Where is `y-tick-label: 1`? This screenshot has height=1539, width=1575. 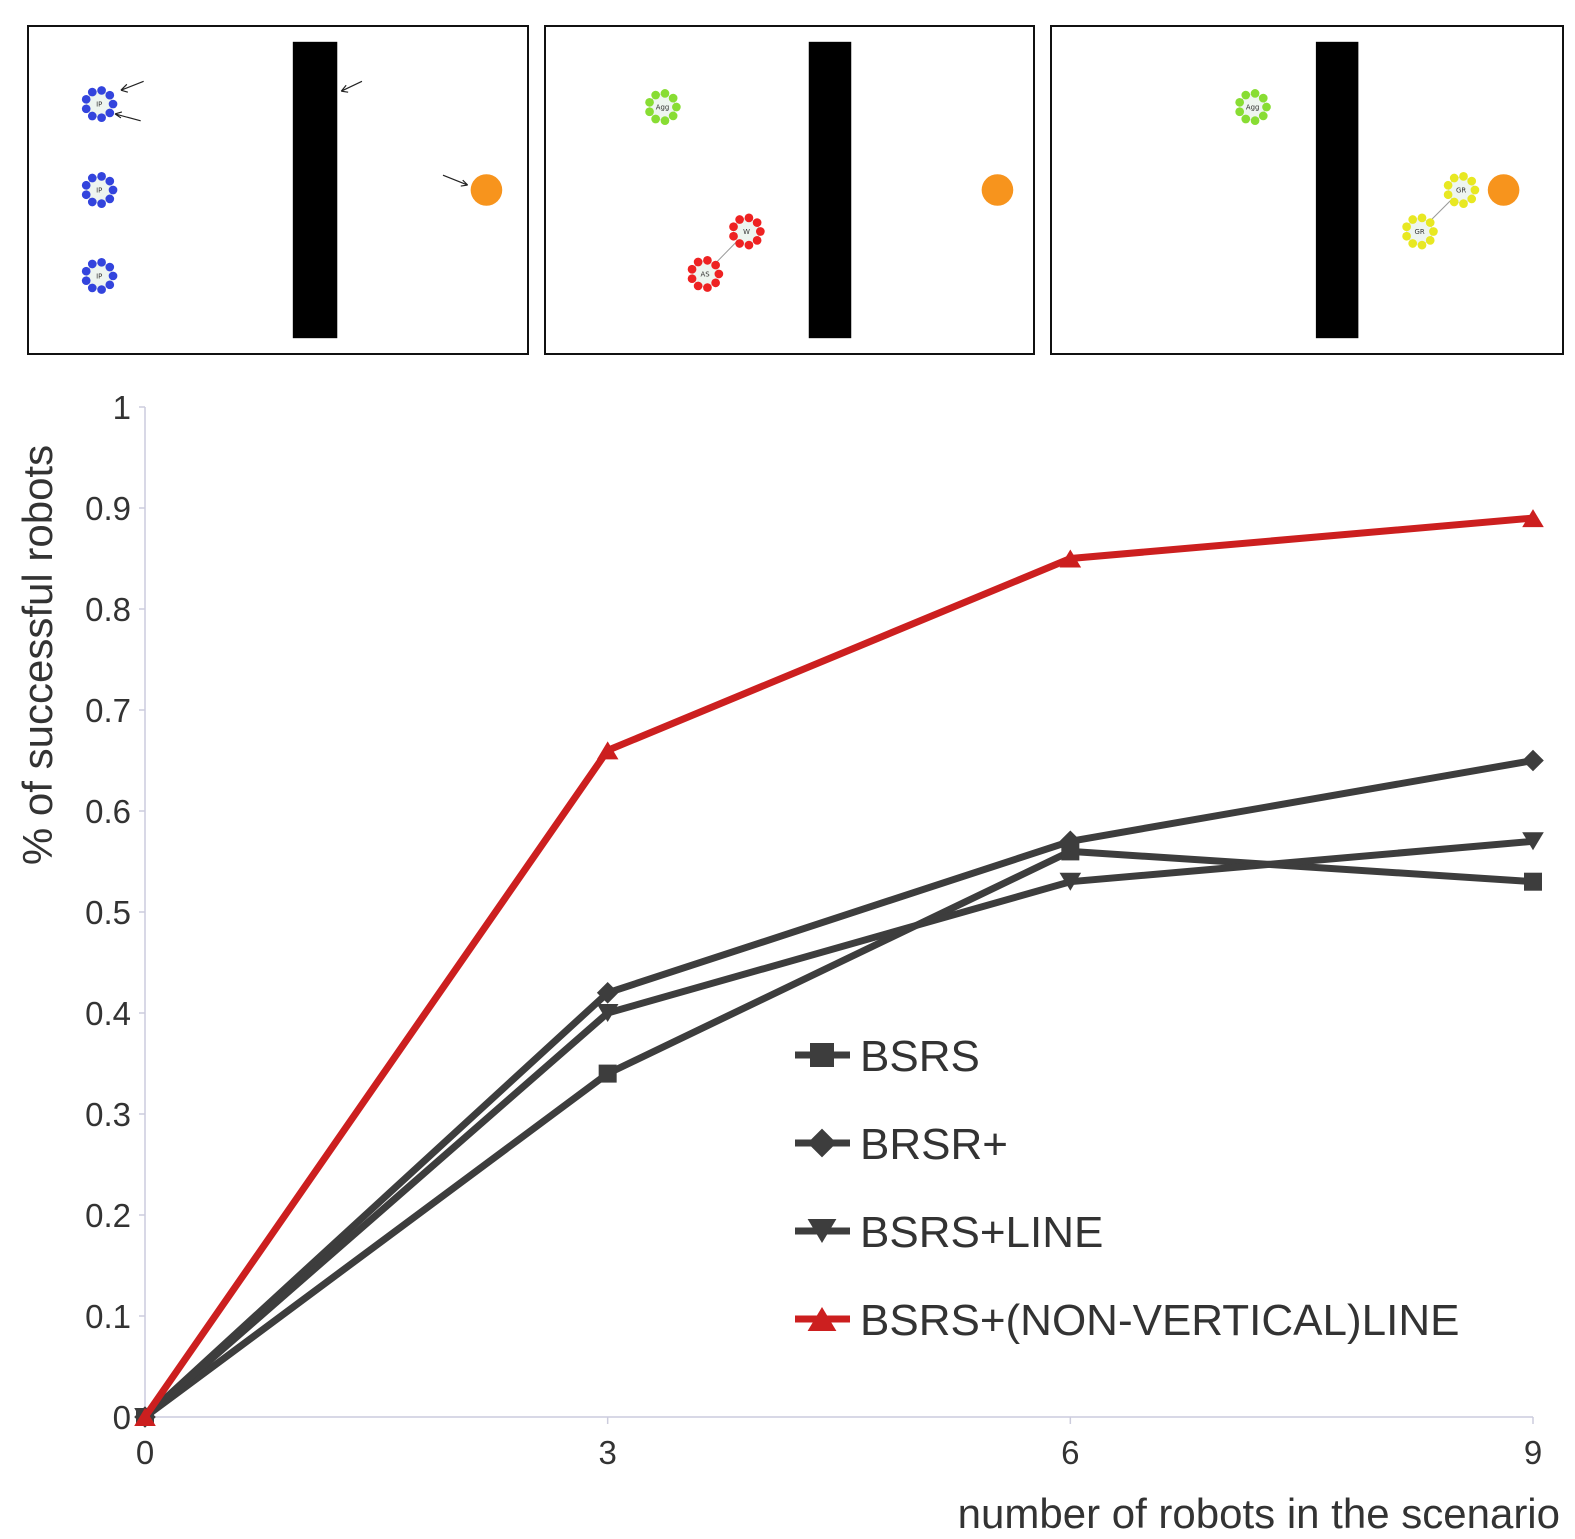
y-tick-label: 1 is located at coordinates (122, 407).